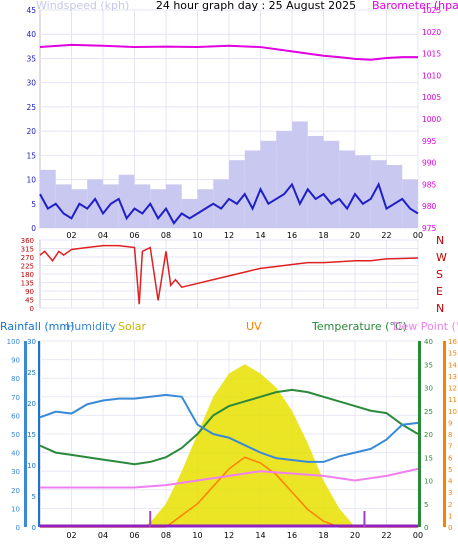  I want to click on tick-label: 11, so click(452, 400).